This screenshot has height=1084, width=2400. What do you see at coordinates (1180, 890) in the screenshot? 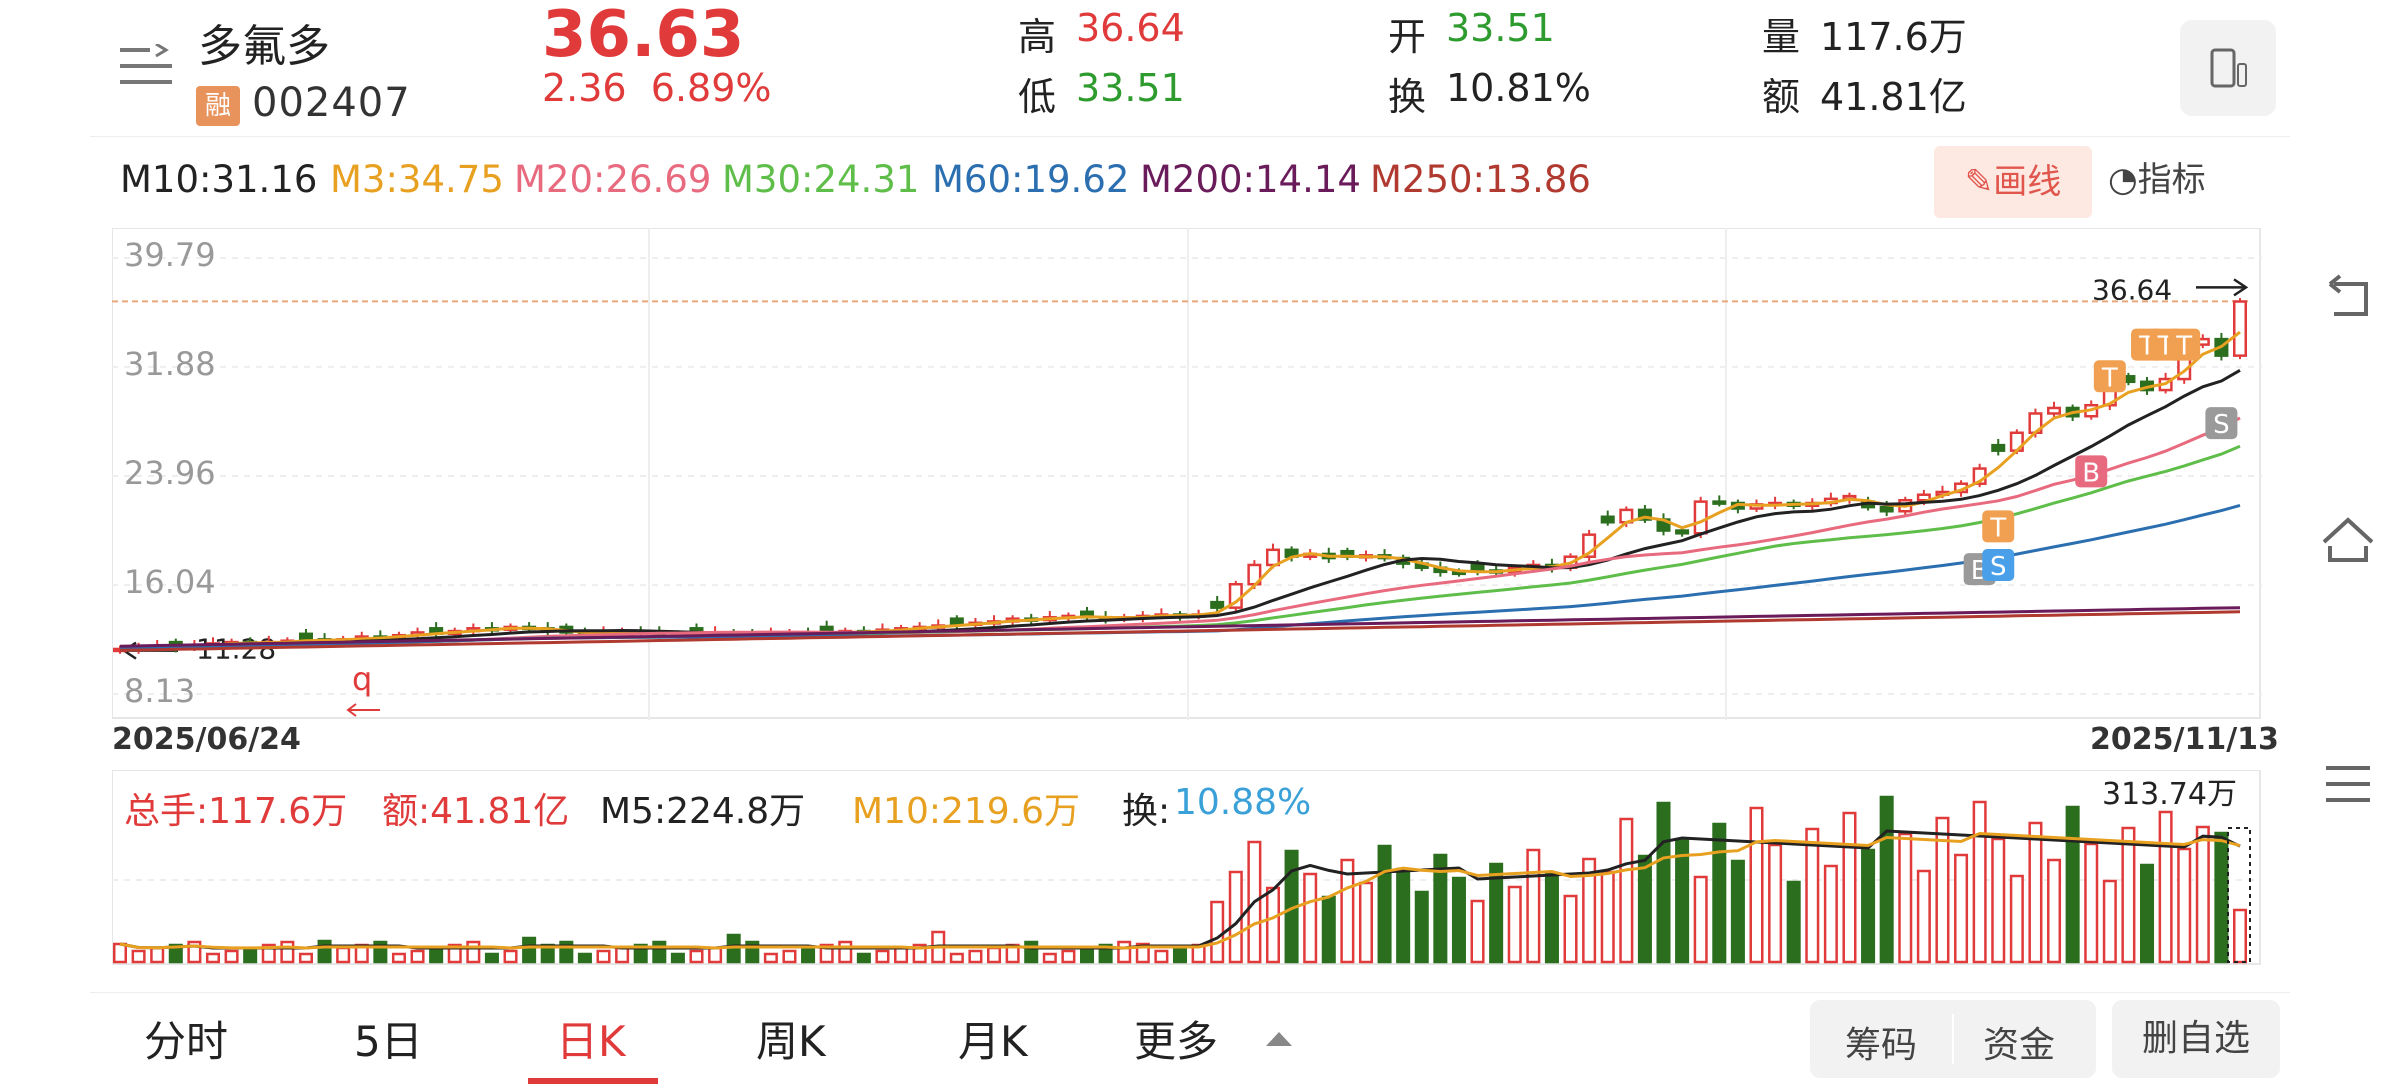
I see `volume-m10-line` at bounding box center [1180, 890].